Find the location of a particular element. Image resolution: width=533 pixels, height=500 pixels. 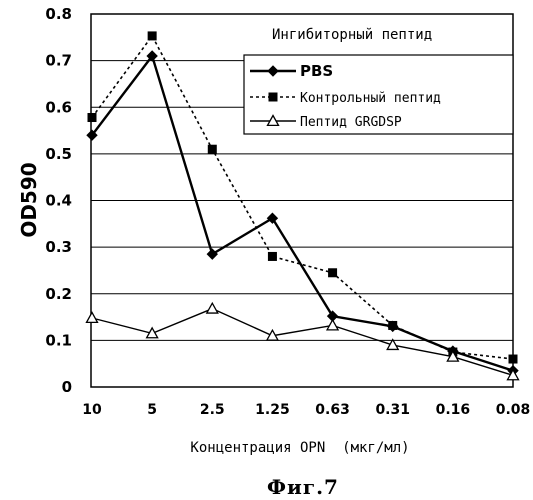

figure-caption: Фиг.7 is located at coordinates (303, 487).